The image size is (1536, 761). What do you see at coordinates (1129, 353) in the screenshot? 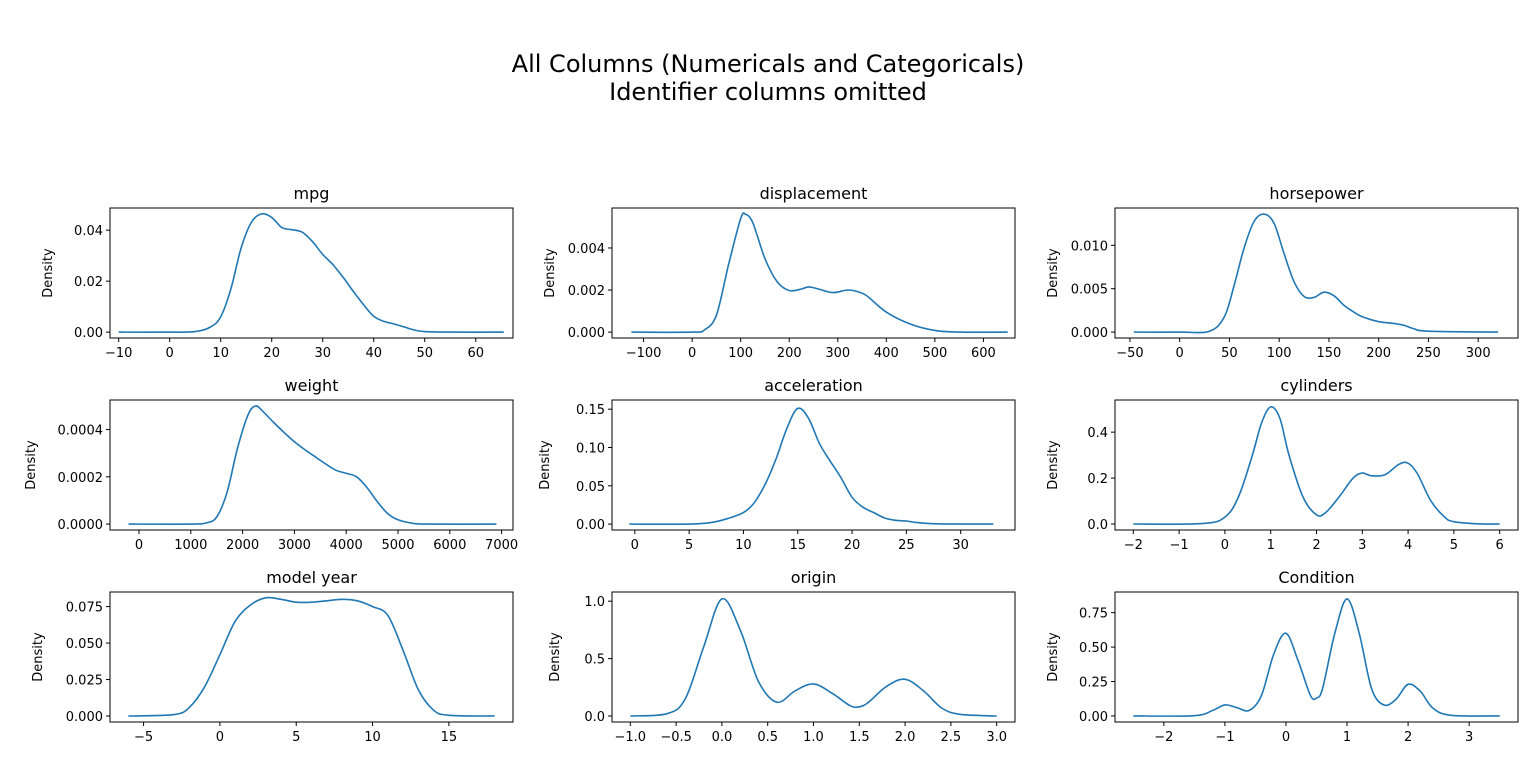
I see `x-tick-label: −50` at bounding box center [1129, 353].